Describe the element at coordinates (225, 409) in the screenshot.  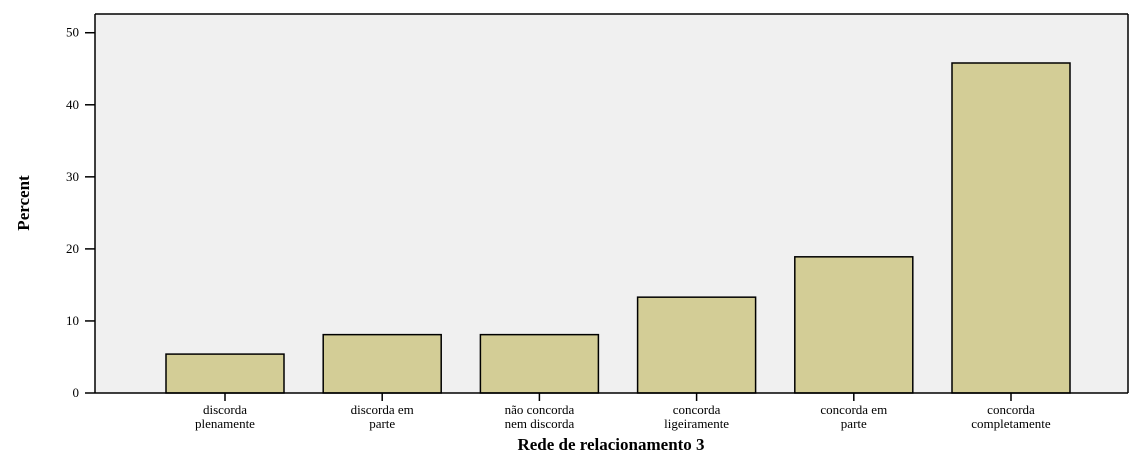
I see `x-tick-label-line: discorda` at that location.